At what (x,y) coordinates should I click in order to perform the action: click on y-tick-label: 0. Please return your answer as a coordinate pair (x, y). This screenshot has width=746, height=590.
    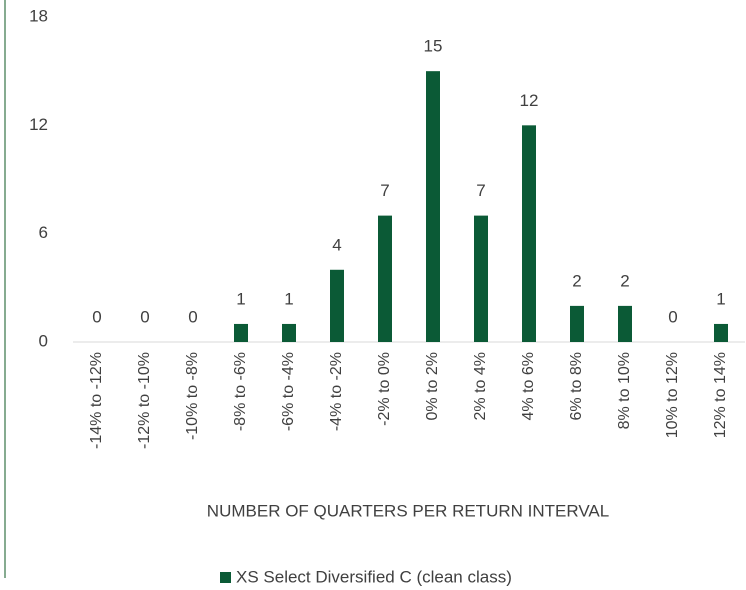
    Looking at the image, I should click on (43, 340).